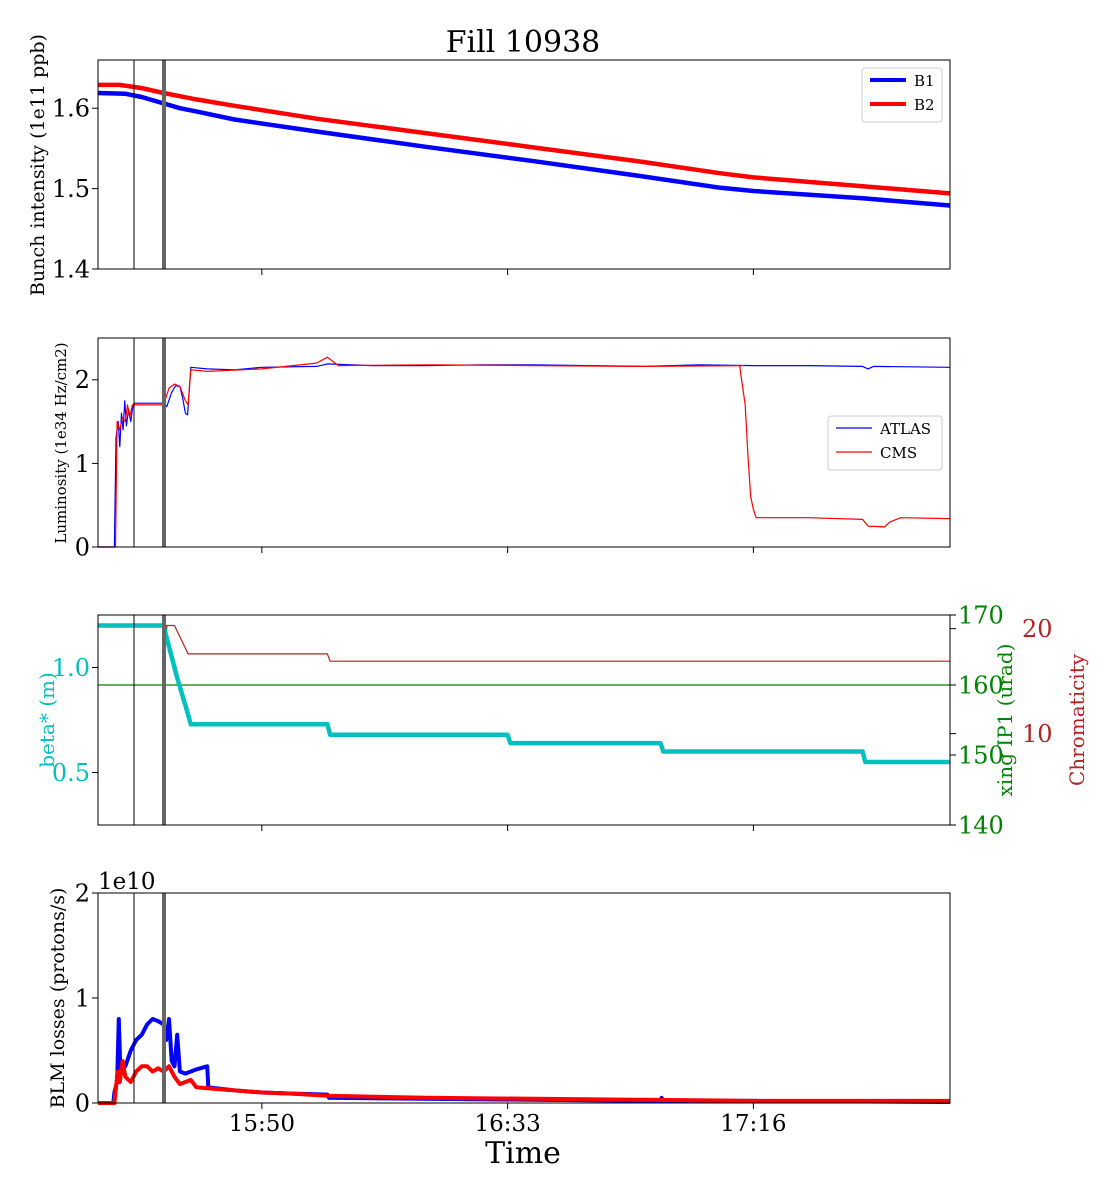 The height and width of the screenshot is (1200, 1120). What do you see at coordinates (981, 615) in the screenshot?
I see `y-tick-label: 170` at bounding box center [981, 615].